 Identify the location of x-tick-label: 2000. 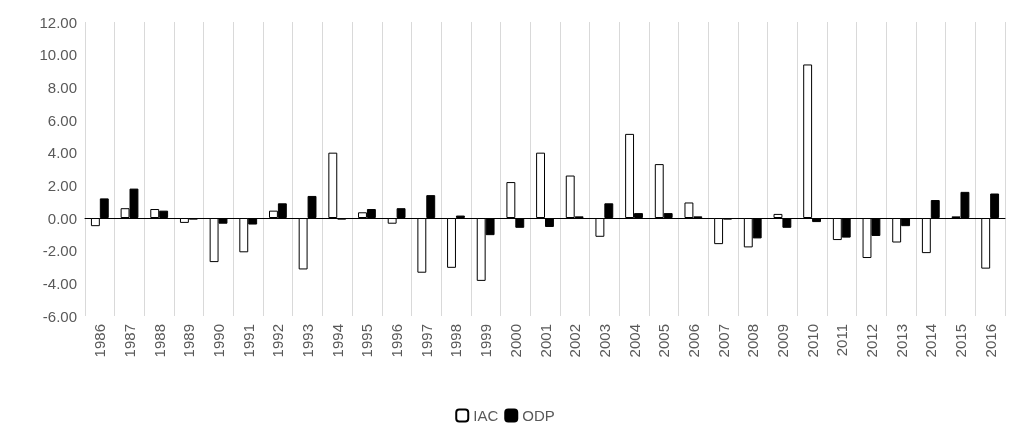
(515, 341).